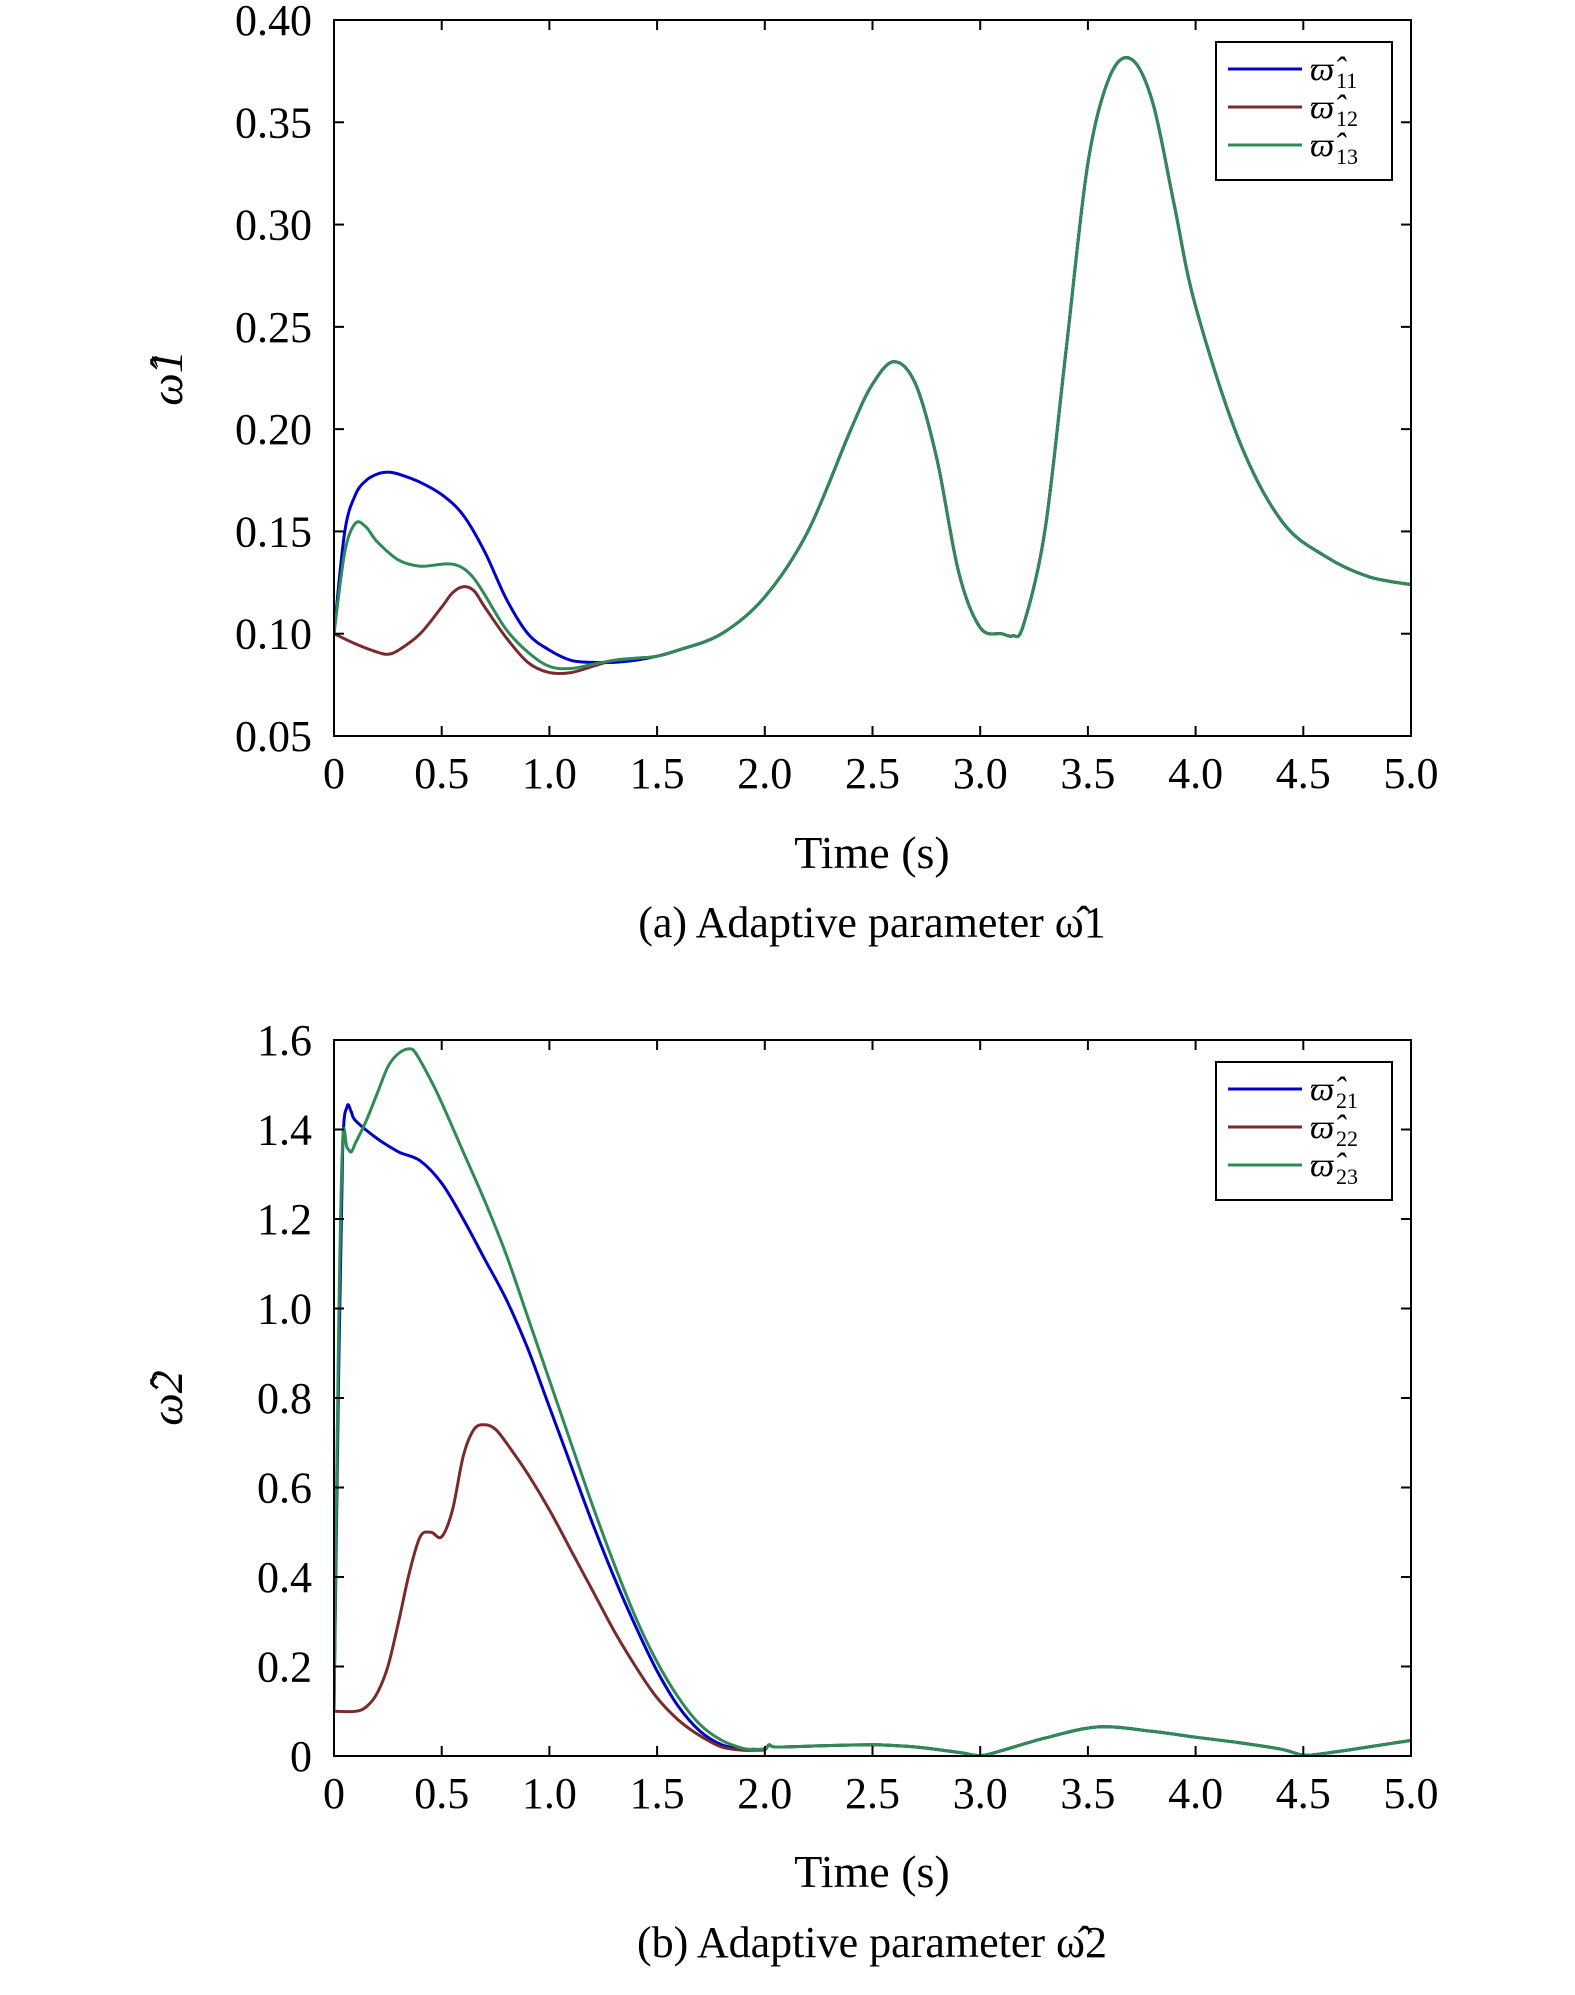 The image size is (1575, 1995). I want to click on chart-a-xtick-label: 2.0, so click(764, 773).